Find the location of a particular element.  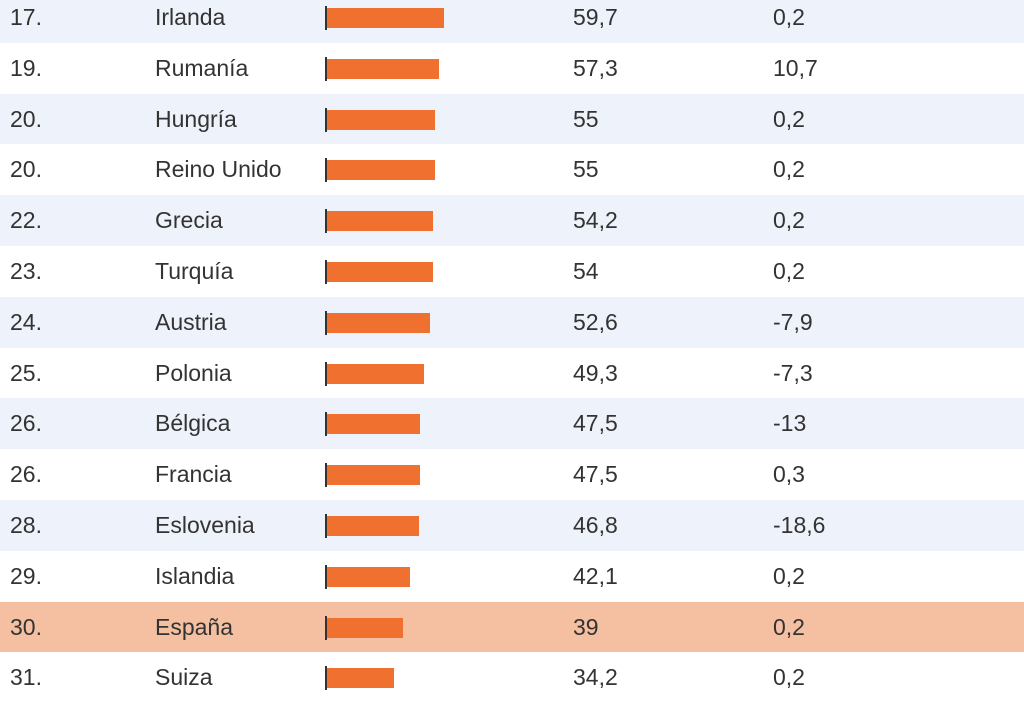

country-cell: Francia is located at coordinates (193, 474).